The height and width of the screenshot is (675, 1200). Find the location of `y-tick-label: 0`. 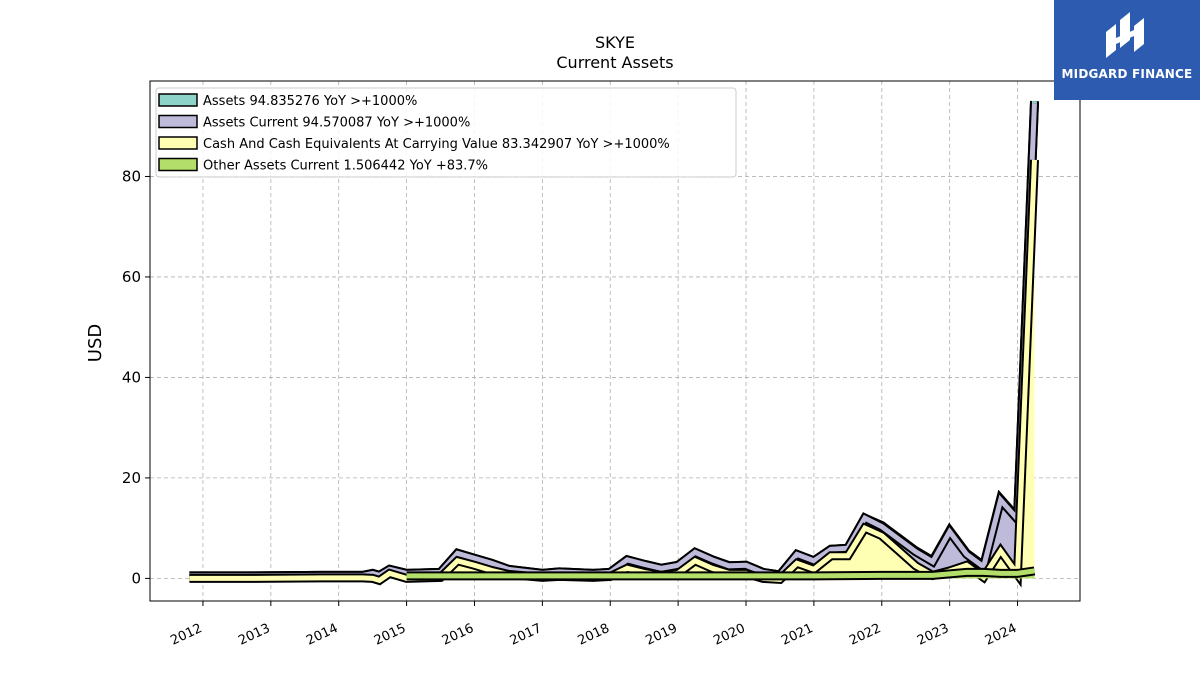

y-tick-label: 0 is located at coordinates (136, 578).